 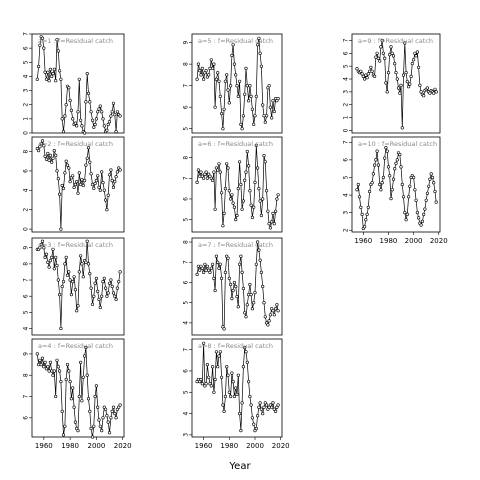 What do you see at coordinates (235, 144) in the screenshot?
I see `panel-title: a=6 : f=Residual catch` at bounding box center [235, 144].